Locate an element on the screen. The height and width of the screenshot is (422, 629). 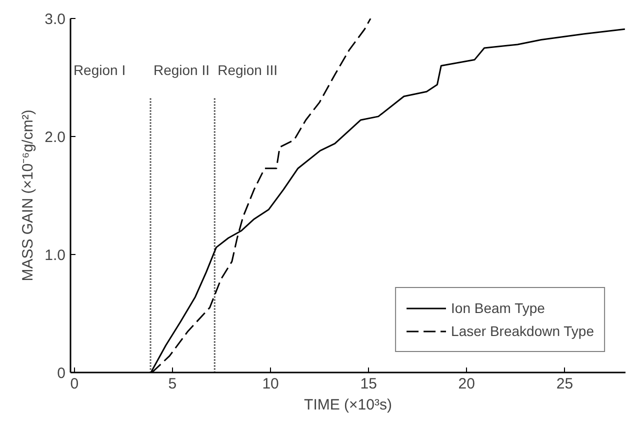
x-tick-label: 25 is located at coordinates (565, 384).